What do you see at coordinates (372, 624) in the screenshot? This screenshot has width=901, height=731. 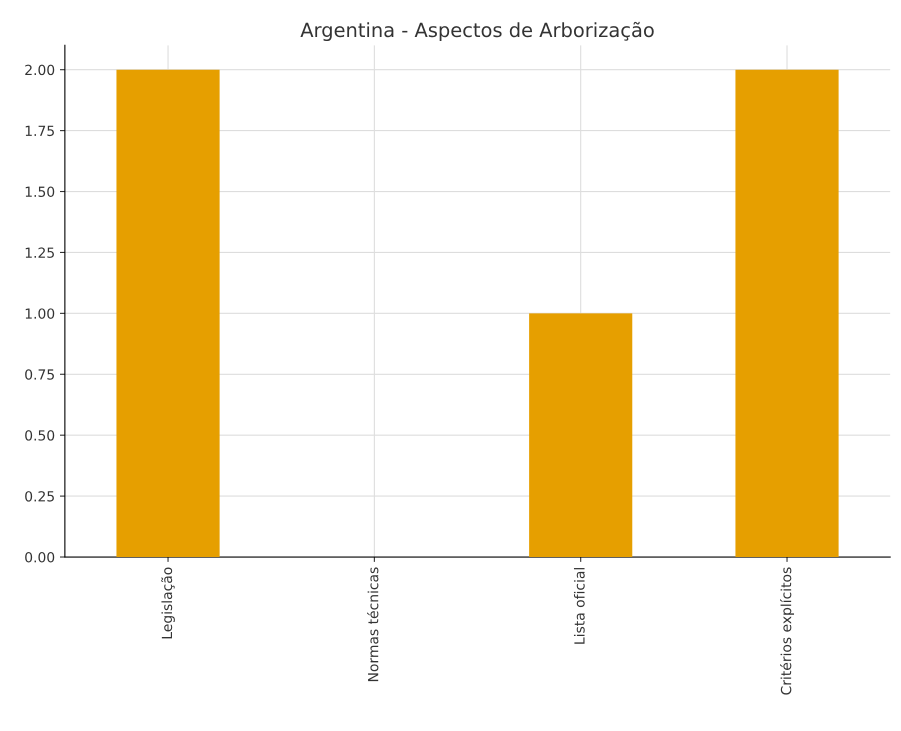 I see `x-tick-label: Normas técnicas` at bounding box center [372, 624].